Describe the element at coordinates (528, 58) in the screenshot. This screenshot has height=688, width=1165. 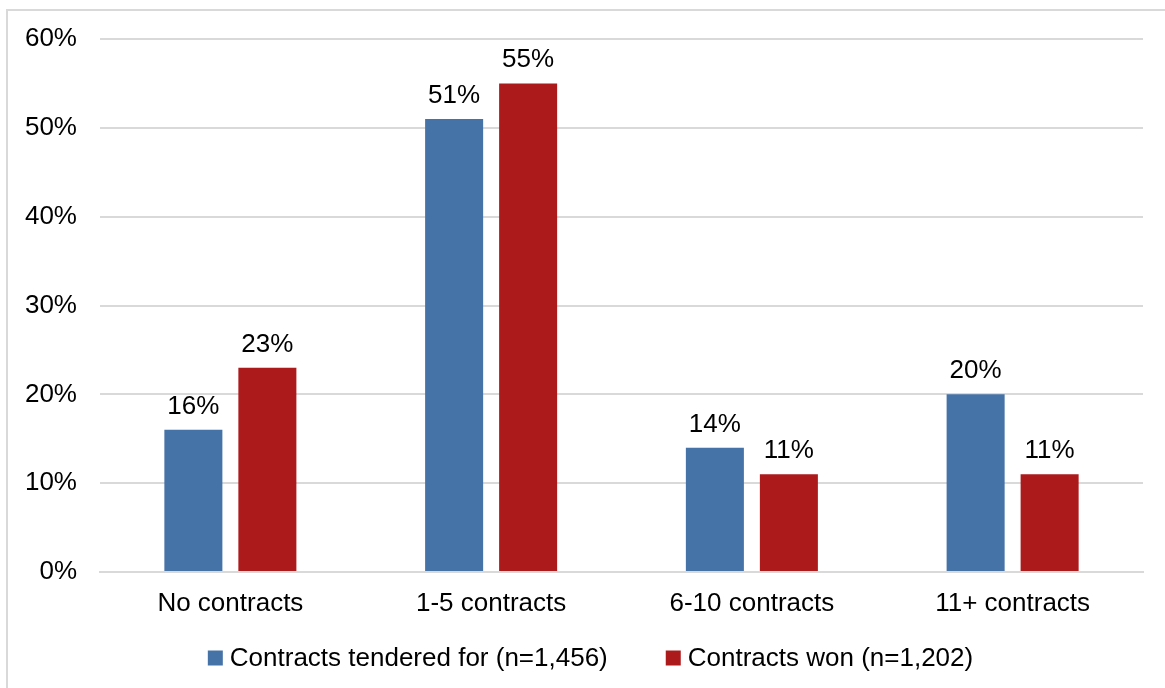
I see `data-label: 55%` at that location.